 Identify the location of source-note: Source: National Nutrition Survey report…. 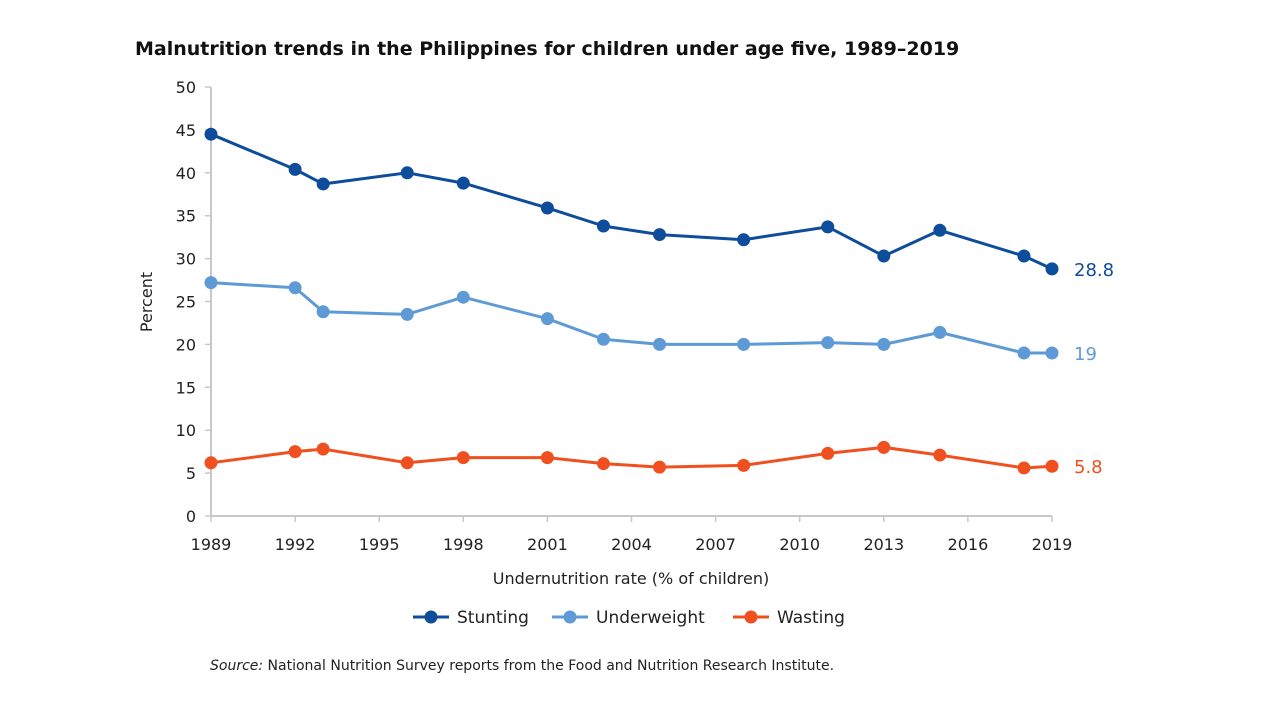
(522, 666).